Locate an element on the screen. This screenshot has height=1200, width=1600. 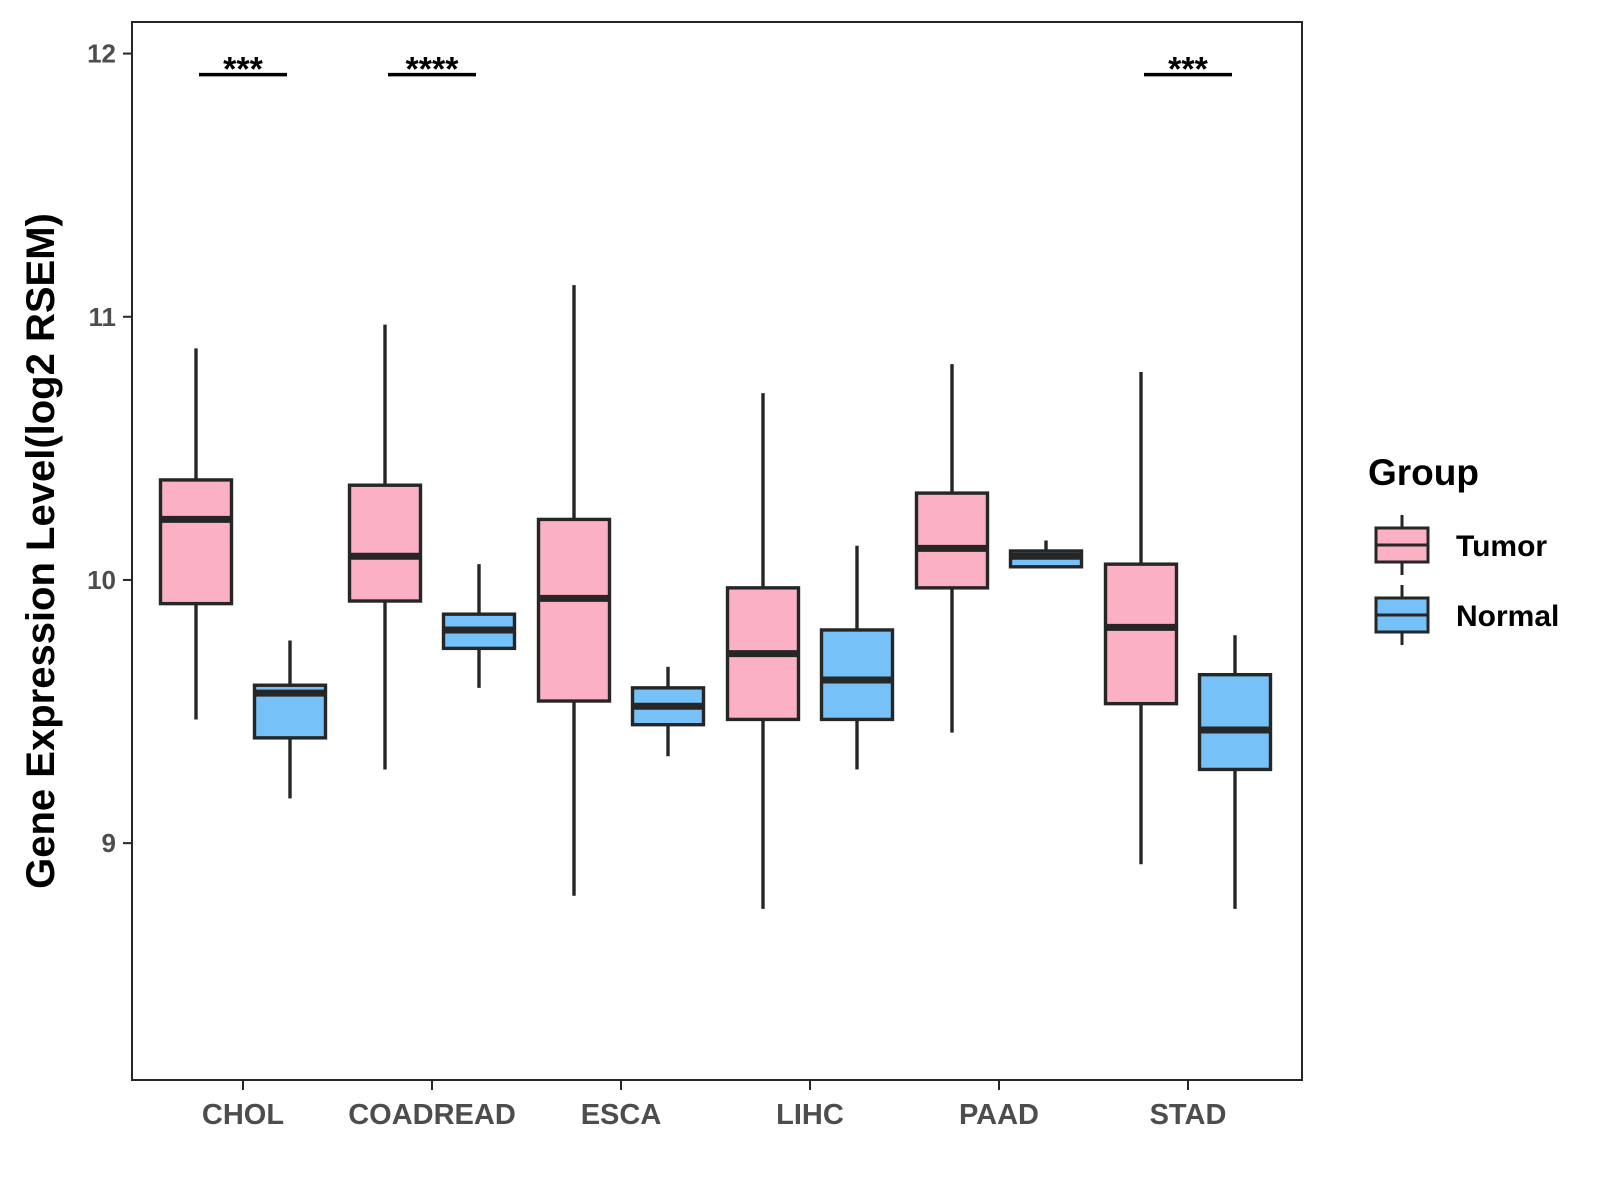
legend-entry-tumor: Tumor is located at coordinates (1460, 545).